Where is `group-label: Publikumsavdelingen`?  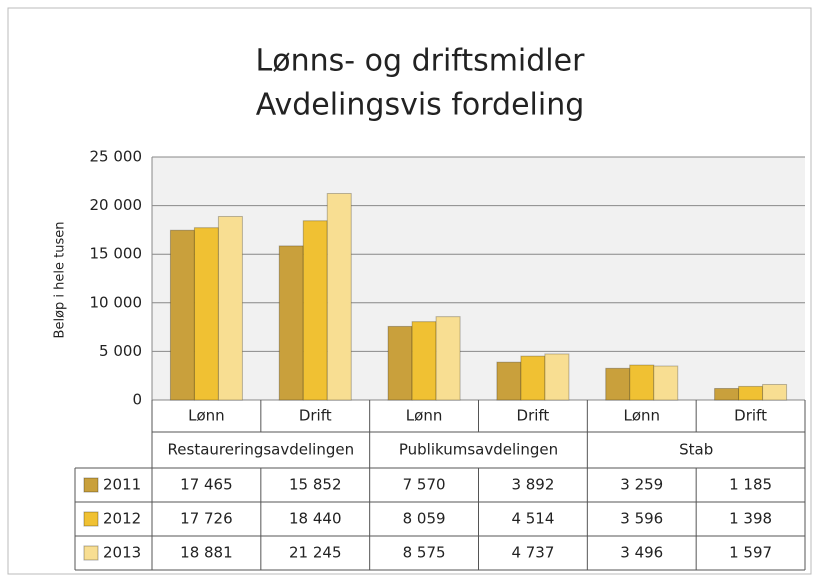 group-label: Publikumsavdelingen is located at coordinates (478, 450).